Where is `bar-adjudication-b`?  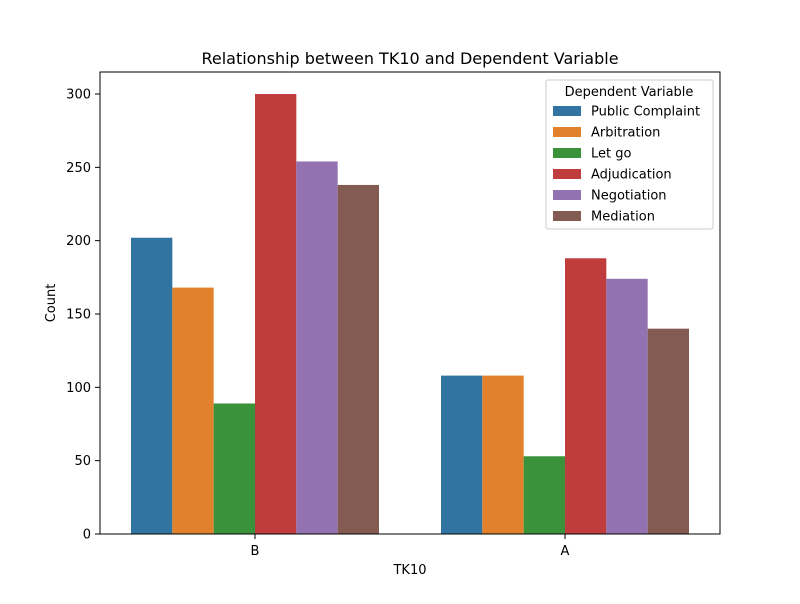 bar-adjudication-b is located at coordinates (276, 314).